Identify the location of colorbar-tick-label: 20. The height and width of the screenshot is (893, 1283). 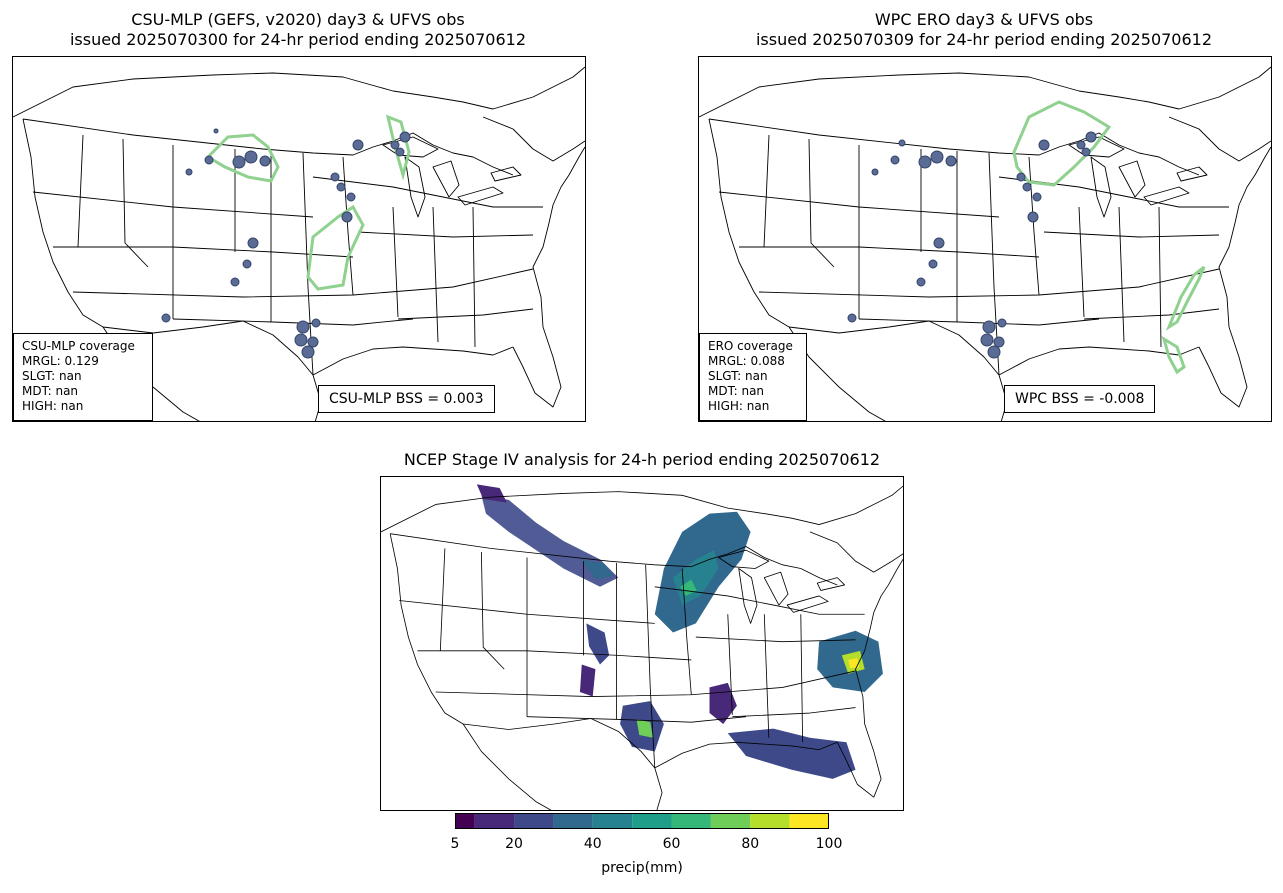
(514, 844).